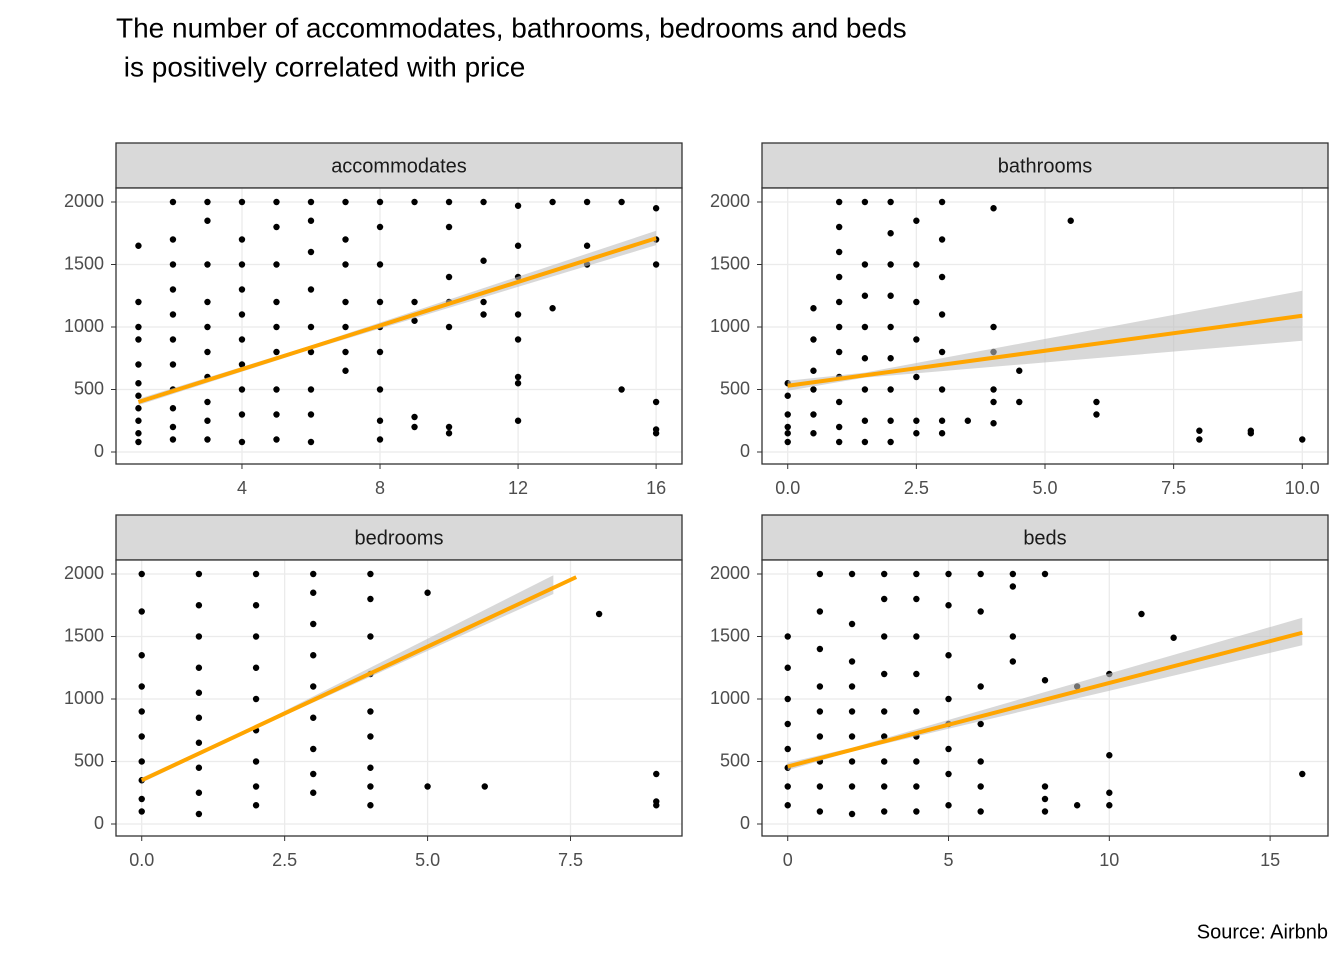 The height and width of the screenshot is (960, 1344). Describe the element at coordinates (320, 66) in the screenshot. I see `chart-title: is positively correlated with price` at that location.